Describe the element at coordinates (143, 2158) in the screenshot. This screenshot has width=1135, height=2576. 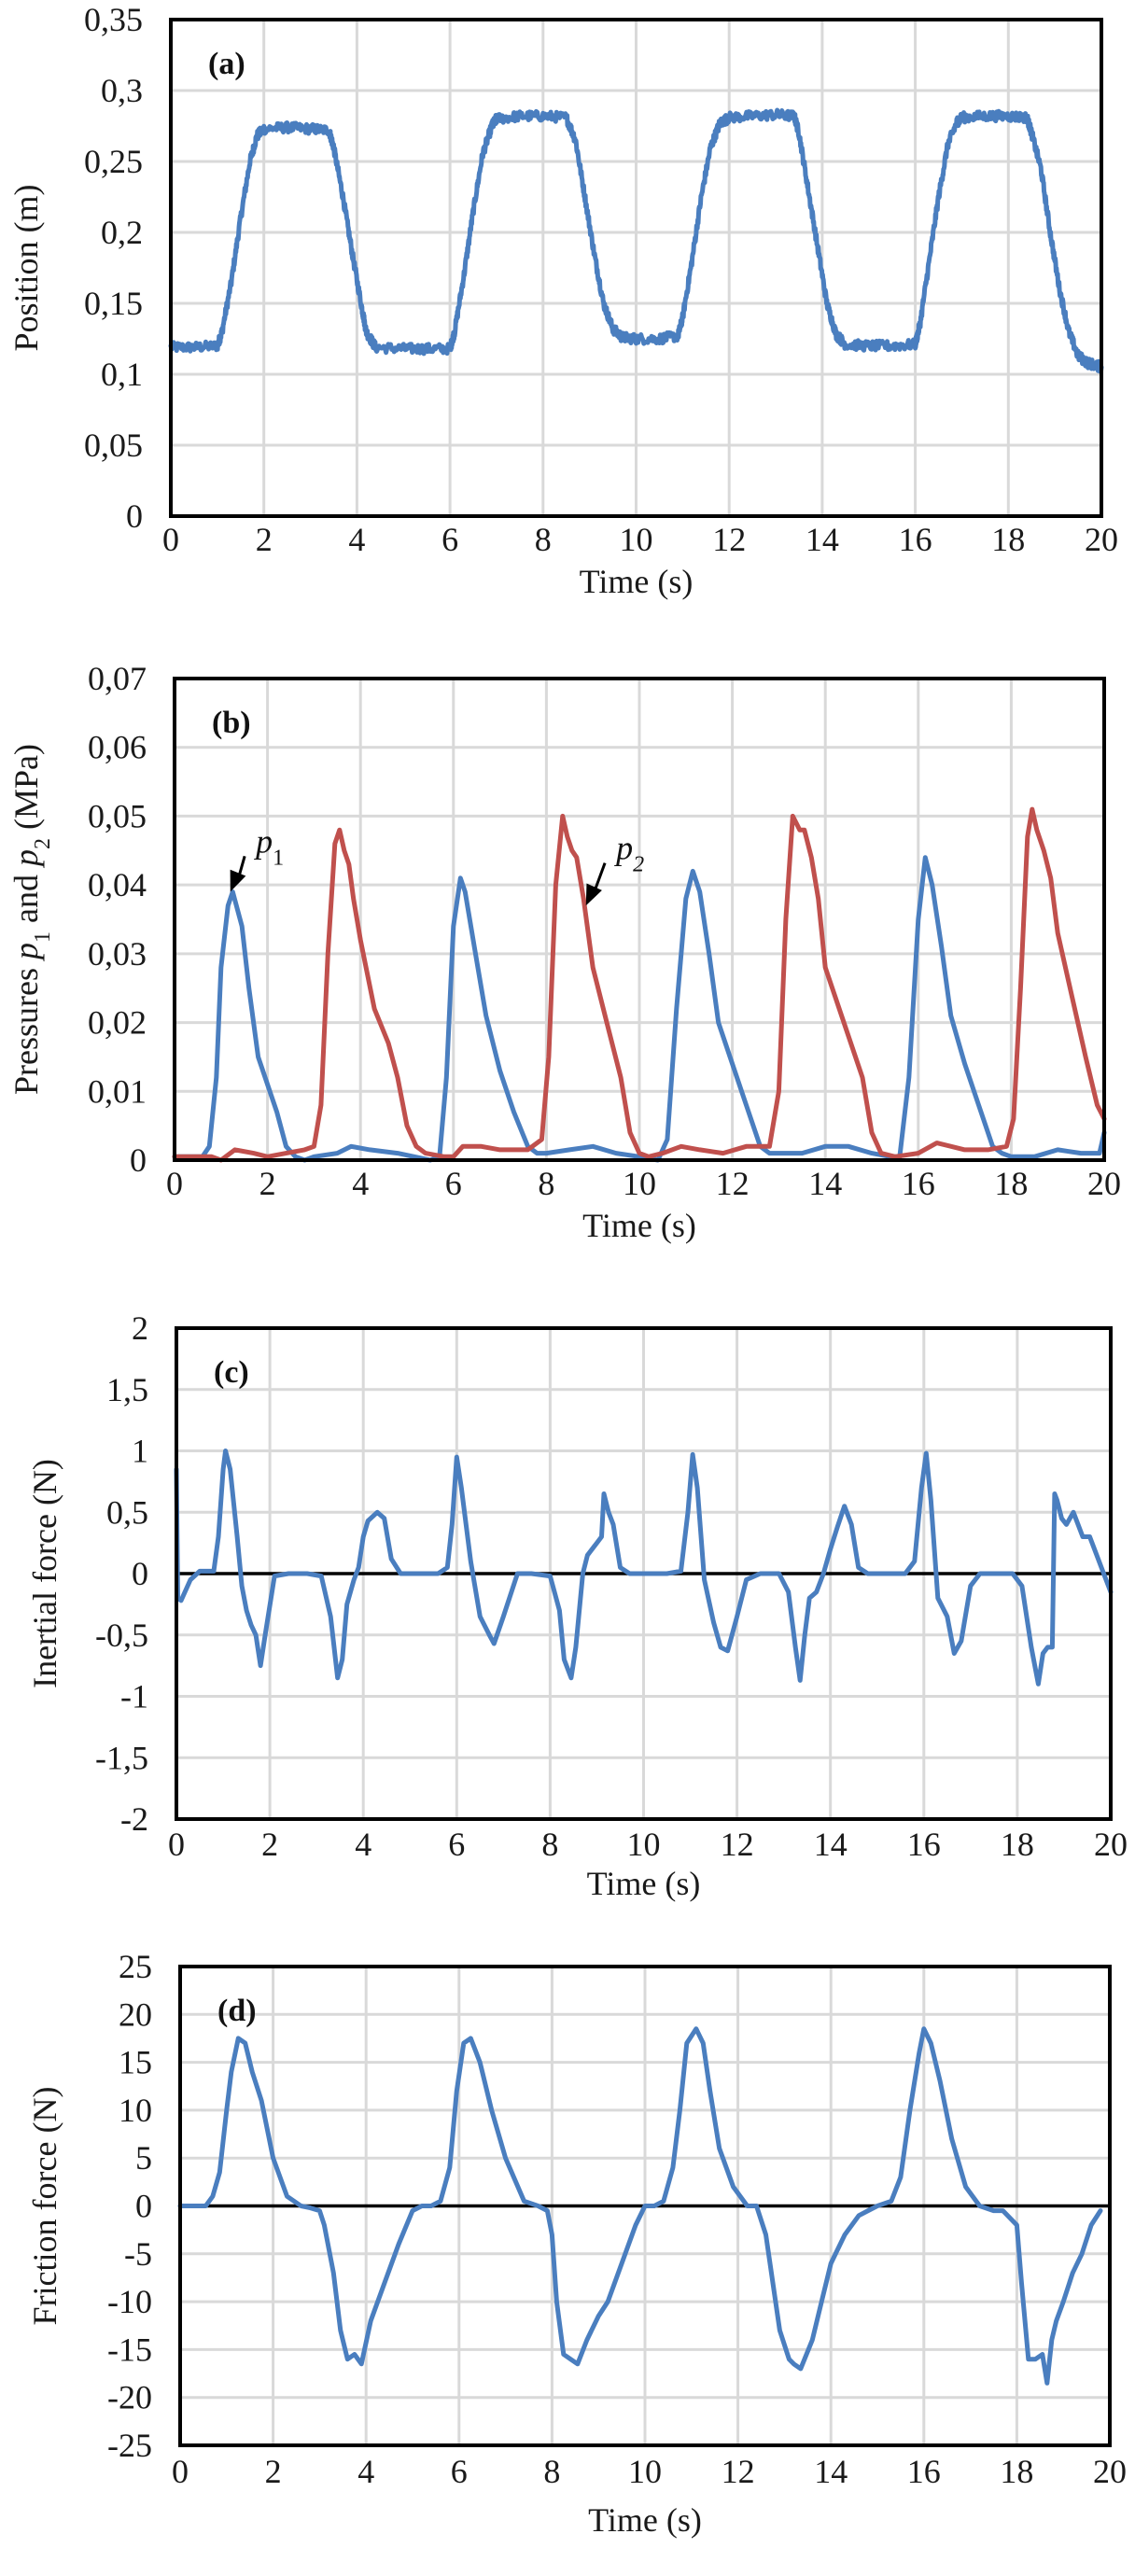
I see `y-tick-label: 5` at that location.